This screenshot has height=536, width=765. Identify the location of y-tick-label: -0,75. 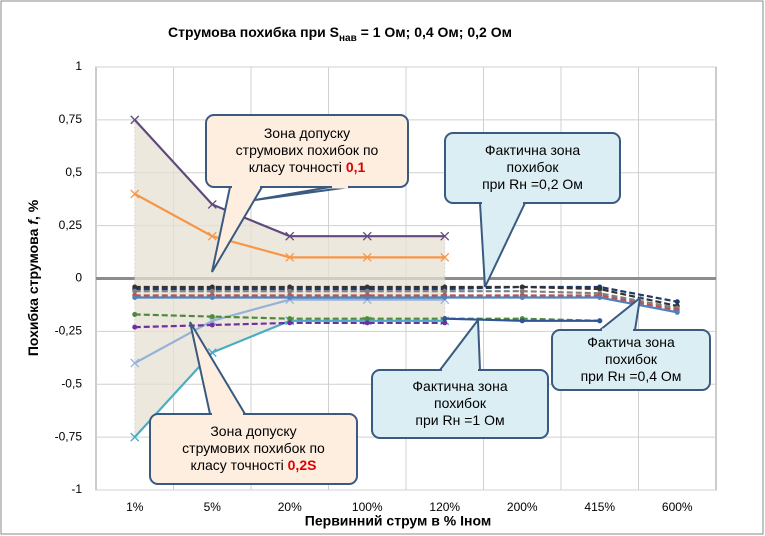
(69, 436).